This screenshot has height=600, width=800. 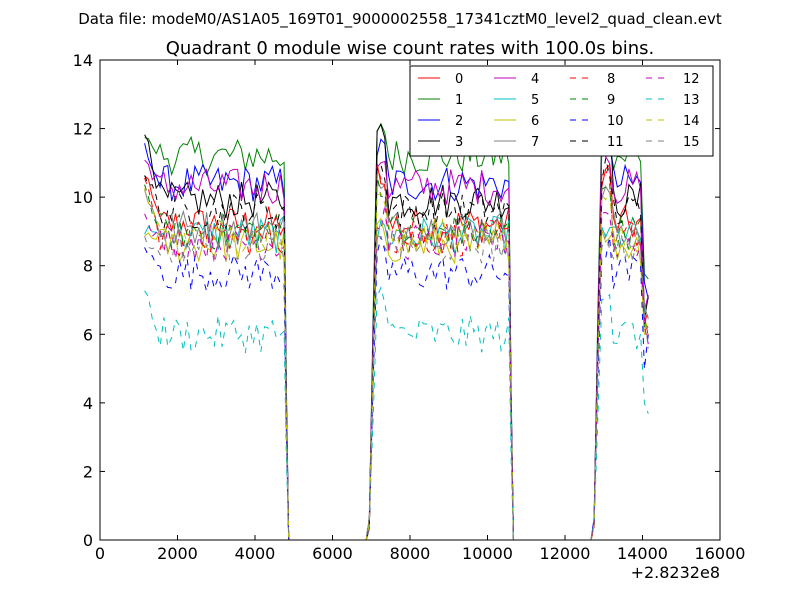 I want to click on x-tick-label: 14000, so click(x=642, y=553).